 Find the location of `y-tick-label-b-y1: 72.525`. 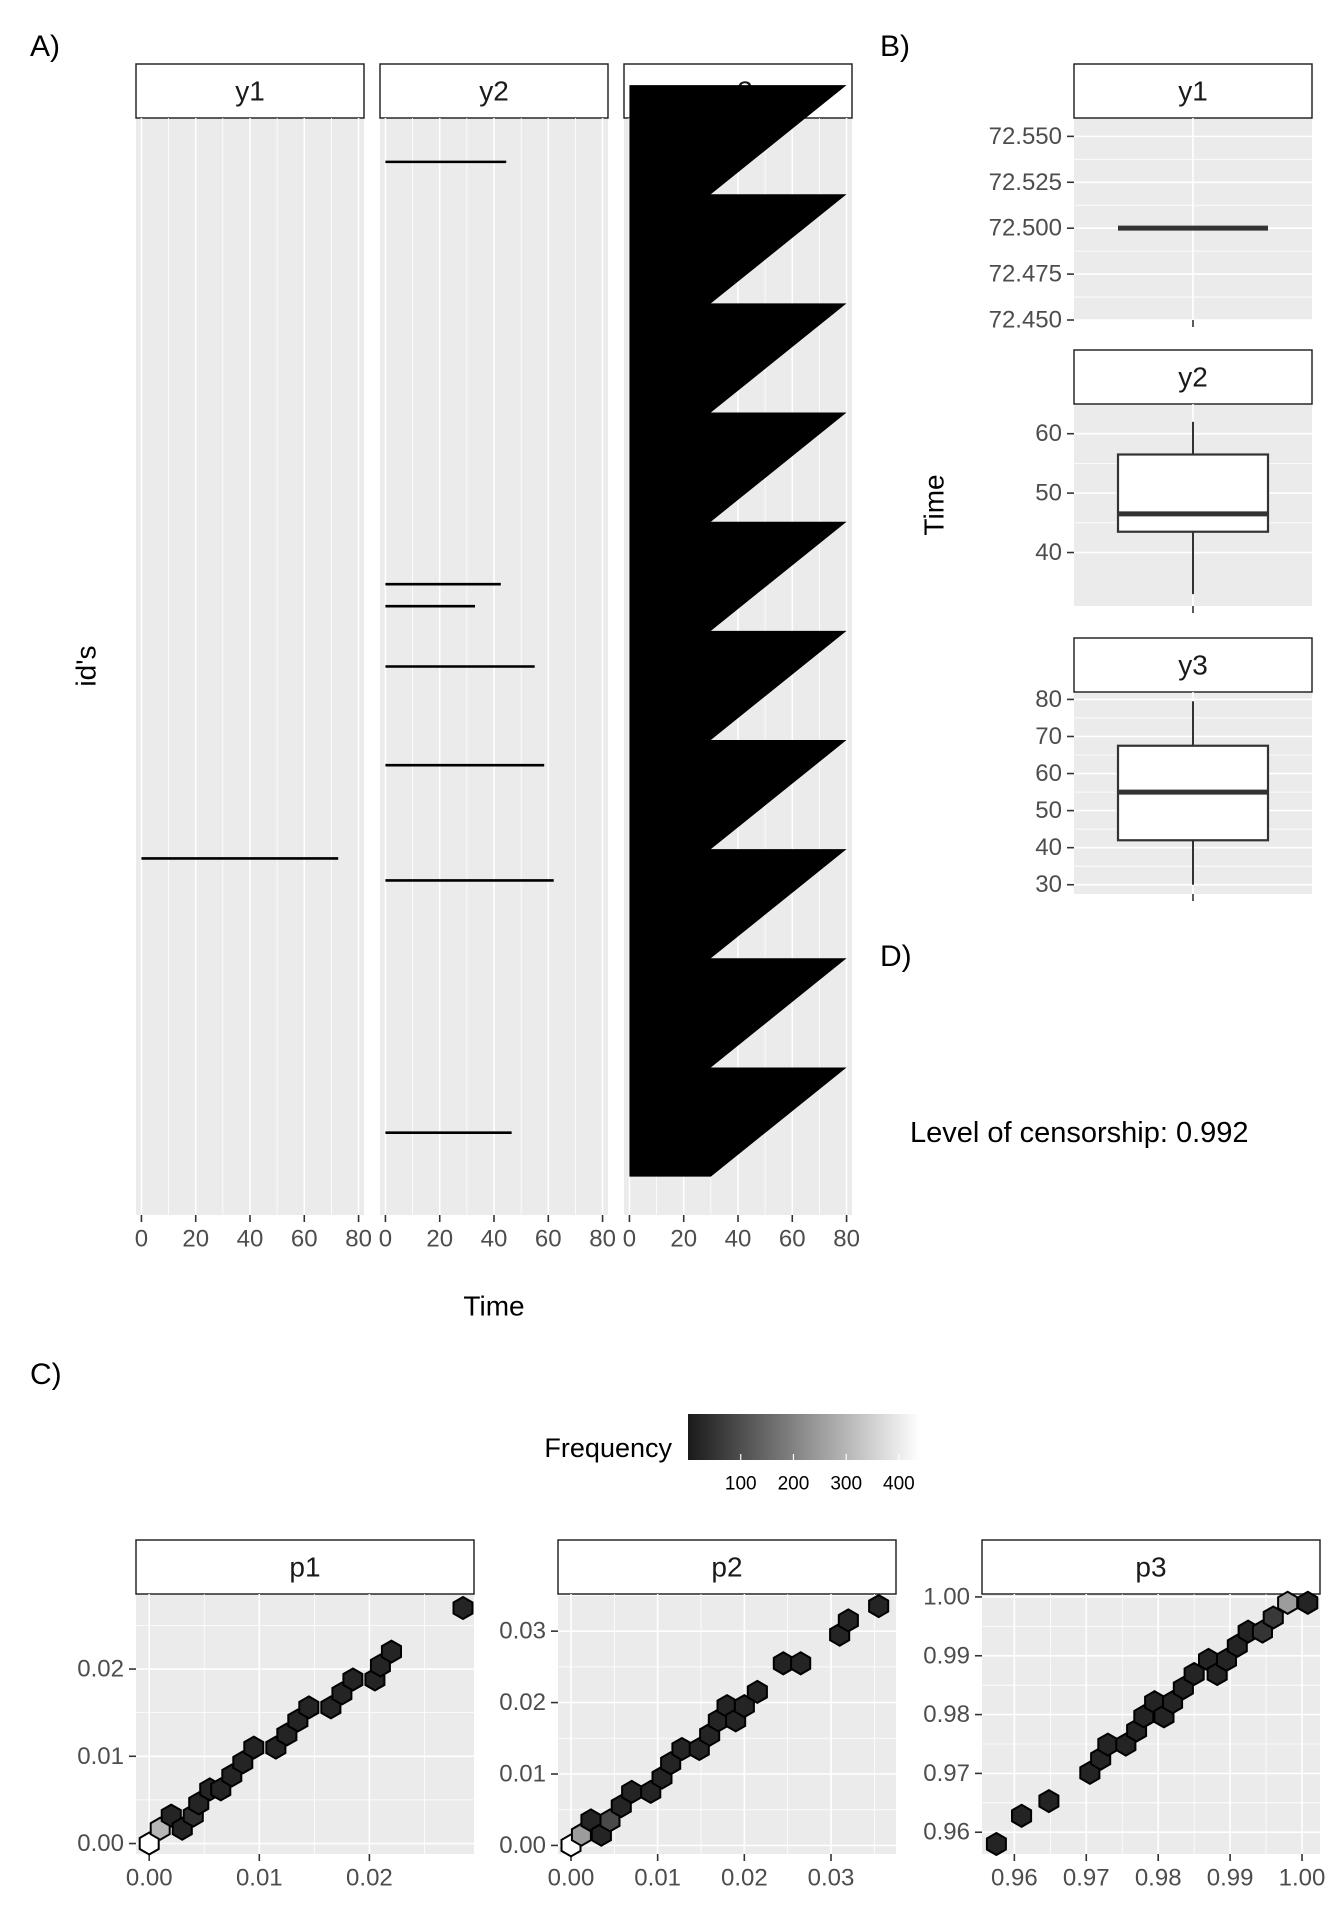

y-tick-label-b-y1: 72.525 is located at coordinates (1025, 182).